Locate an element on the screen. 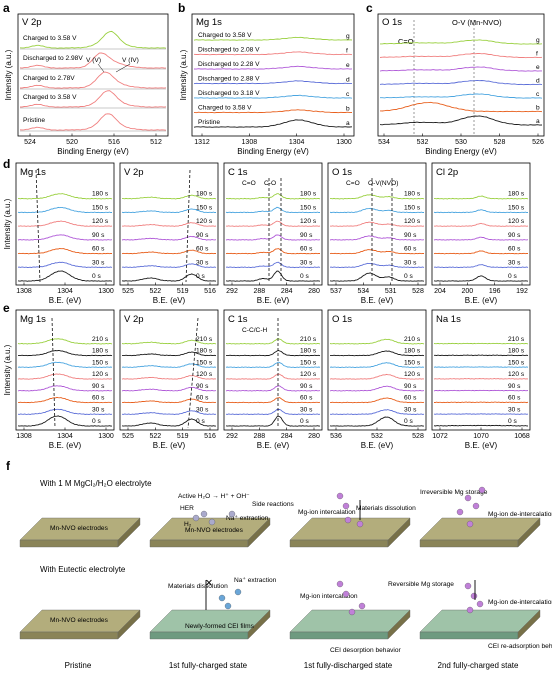 The height and width of the screenshot is (676, 552). panel-c-tick-label: 526 is located at coordinates (538, 142).